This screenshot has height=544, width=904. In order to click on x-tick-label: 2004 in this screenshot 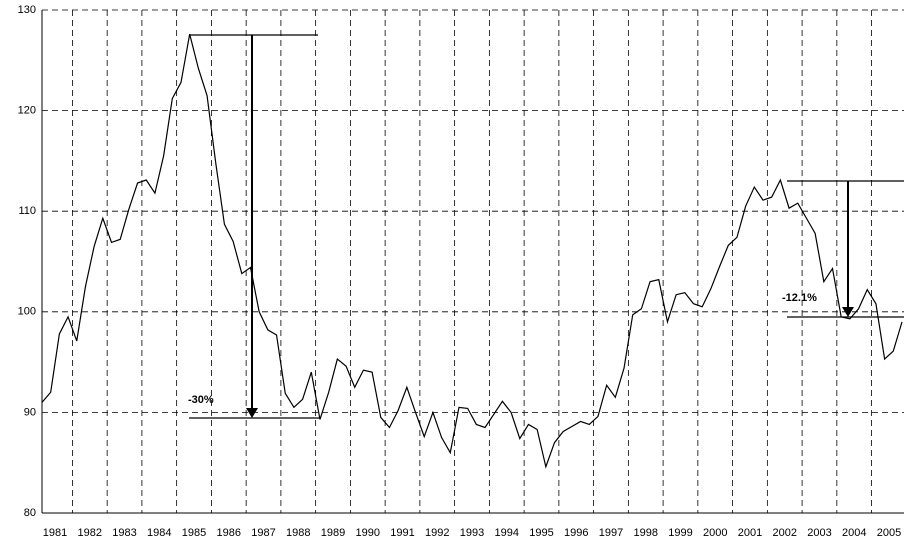, I will do `click(854, 533)`.